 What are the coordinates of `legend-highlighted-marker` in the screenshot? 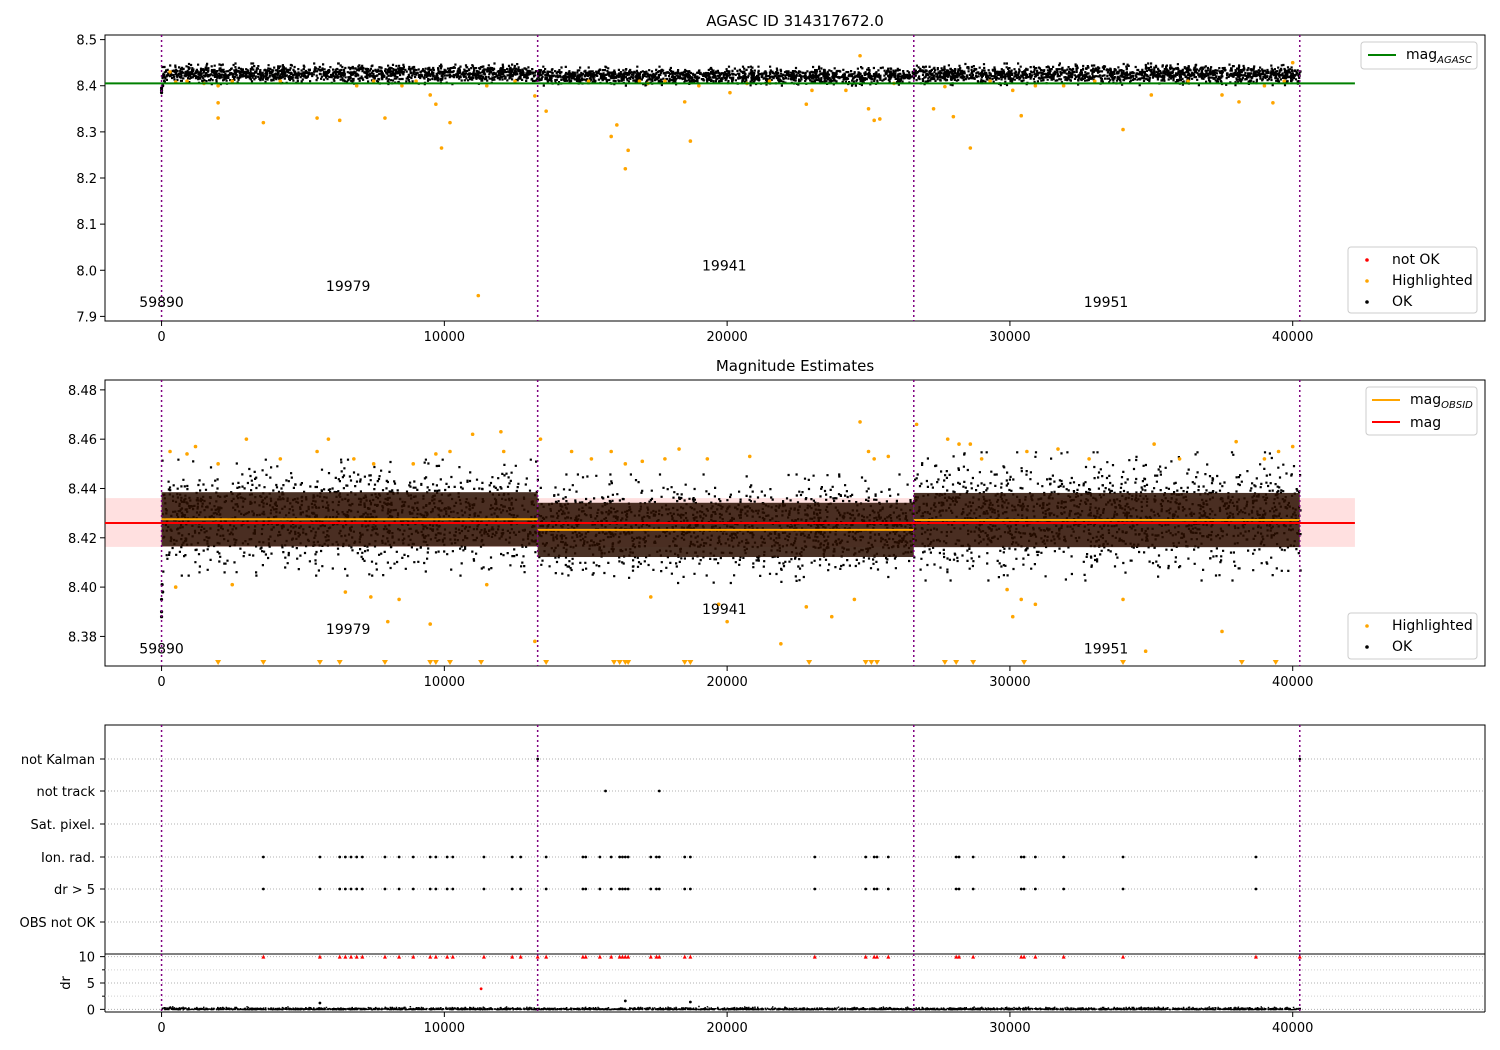 It's located at (1367, 281).